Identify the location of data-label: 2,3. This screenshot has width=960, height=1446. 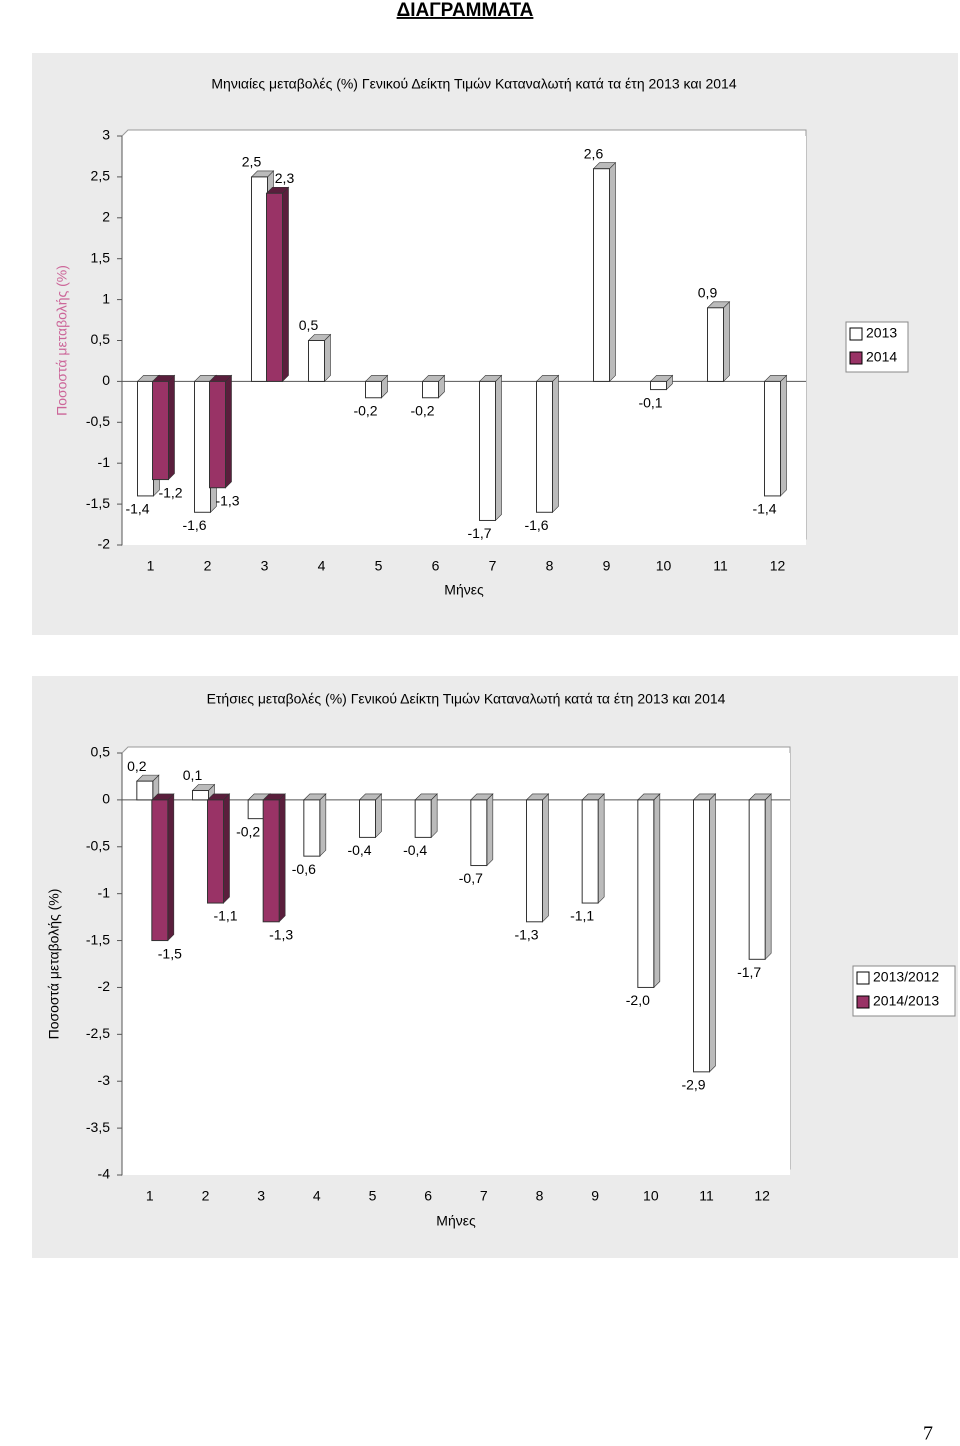
(285, 178).